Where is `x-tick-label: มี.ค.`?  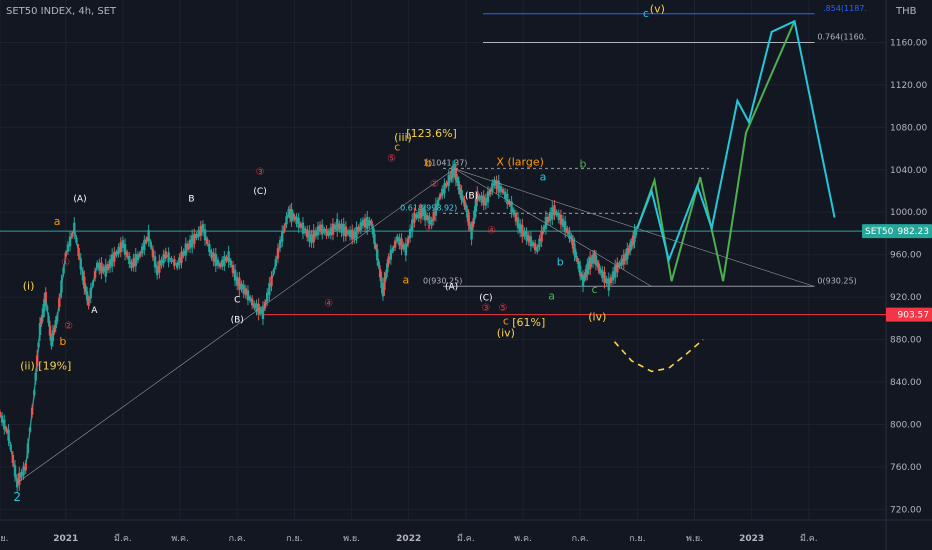 x-tick-label: มี.ค. is located at coordinates (809, 538).